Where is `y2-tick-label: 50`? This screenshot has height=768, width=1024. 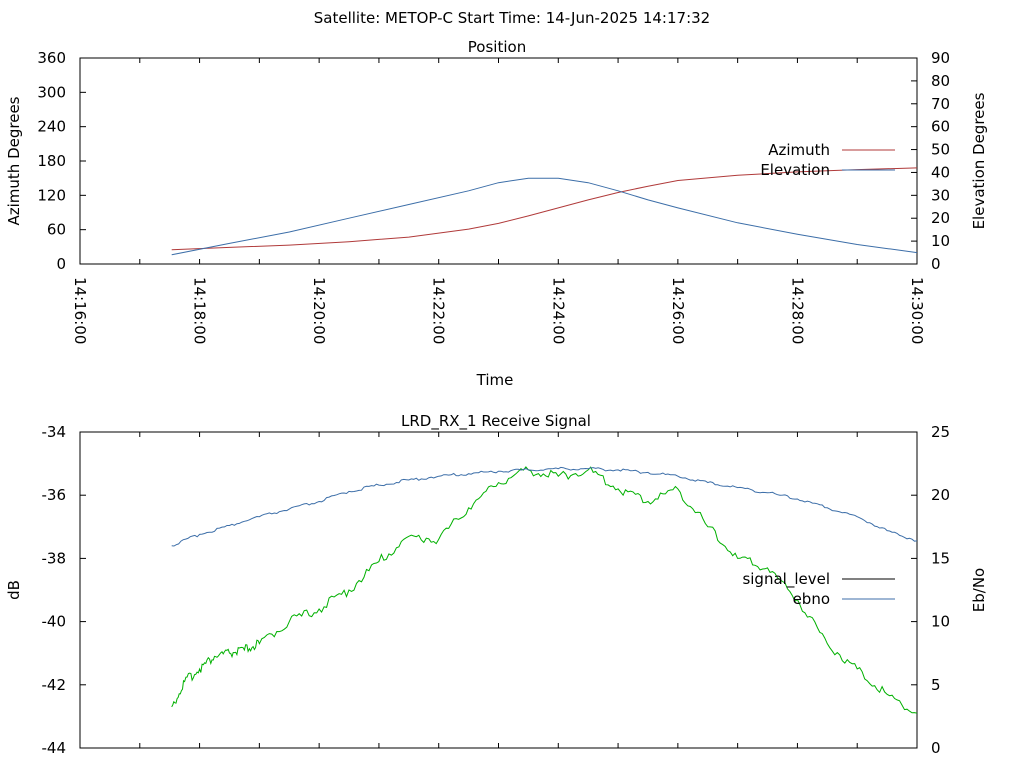 y2-tick-label: 50 is located at coordinates (940, 150).